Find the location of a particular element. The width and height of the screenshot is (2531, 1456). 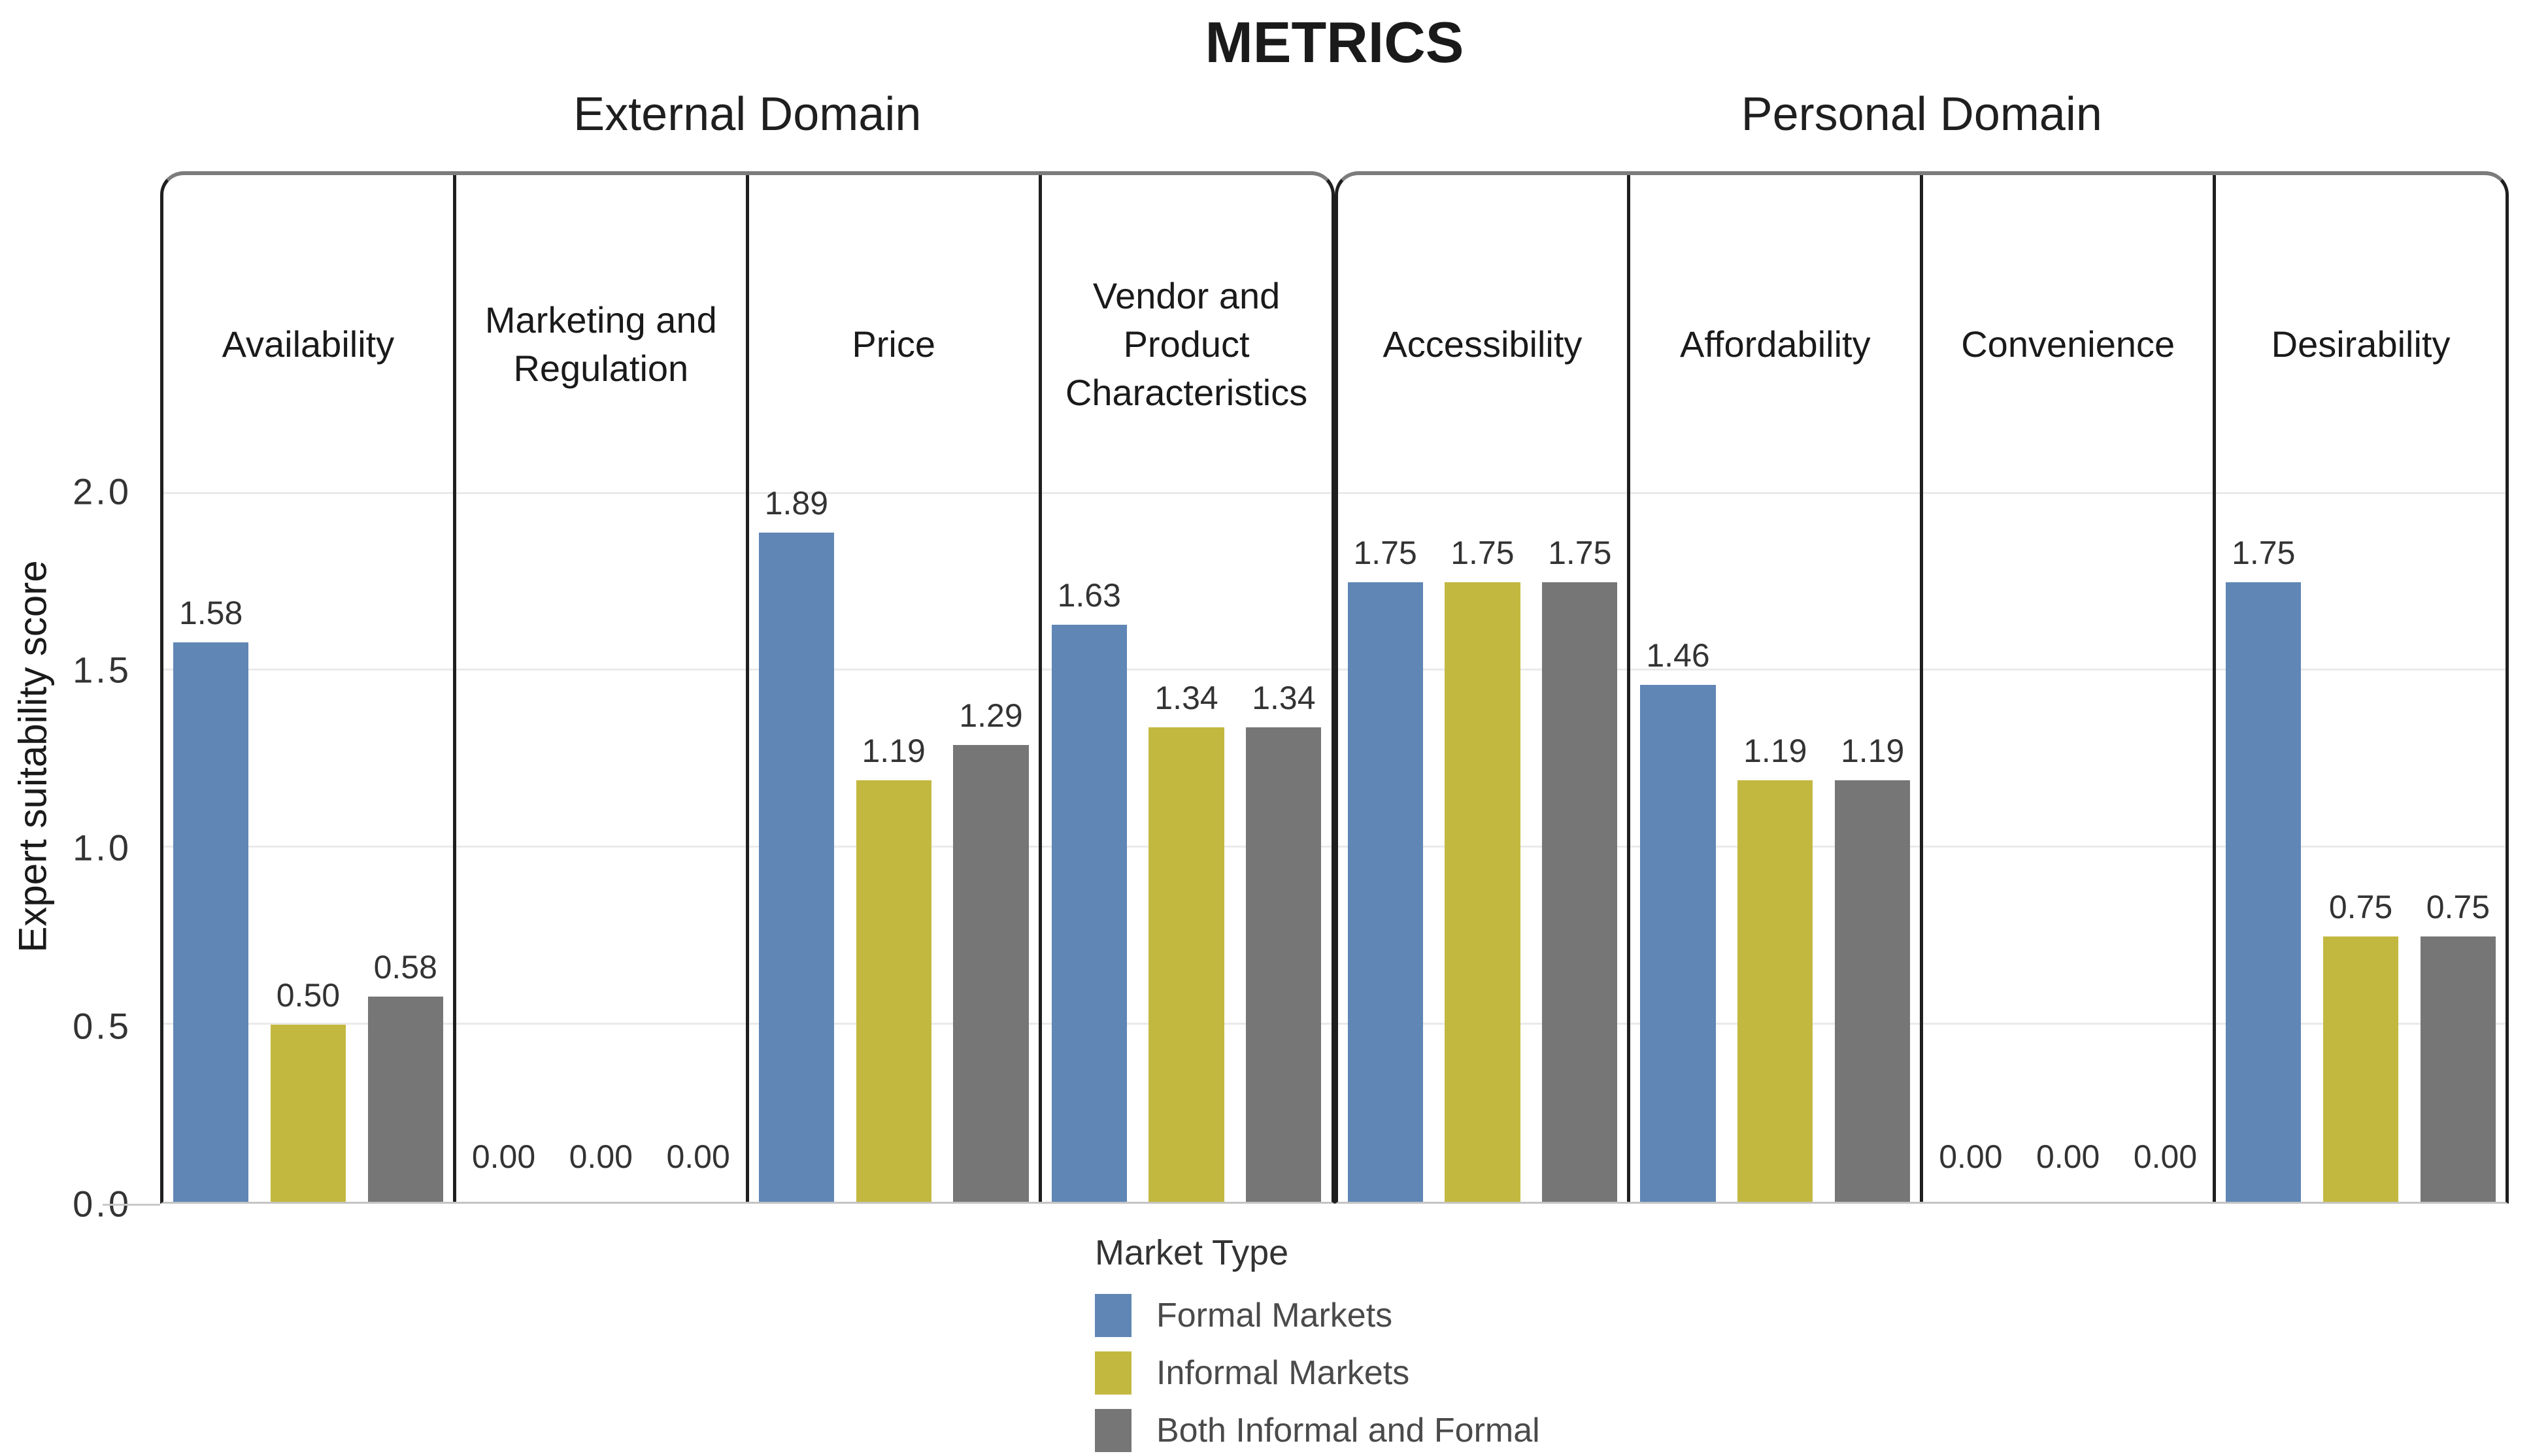

y-tick-label: 2.0 is located at coordinates (102, 491).